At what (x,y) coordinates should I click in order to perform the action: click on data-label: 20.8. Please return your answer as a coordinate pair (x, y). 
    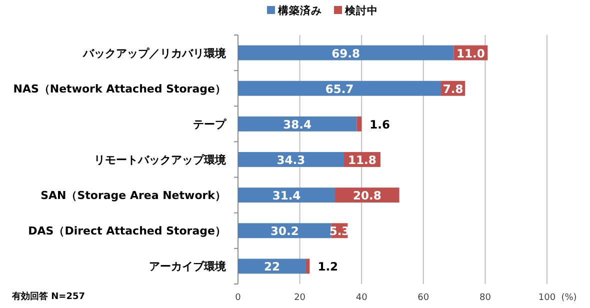
    Looking at the image, I should click on (367, 195).